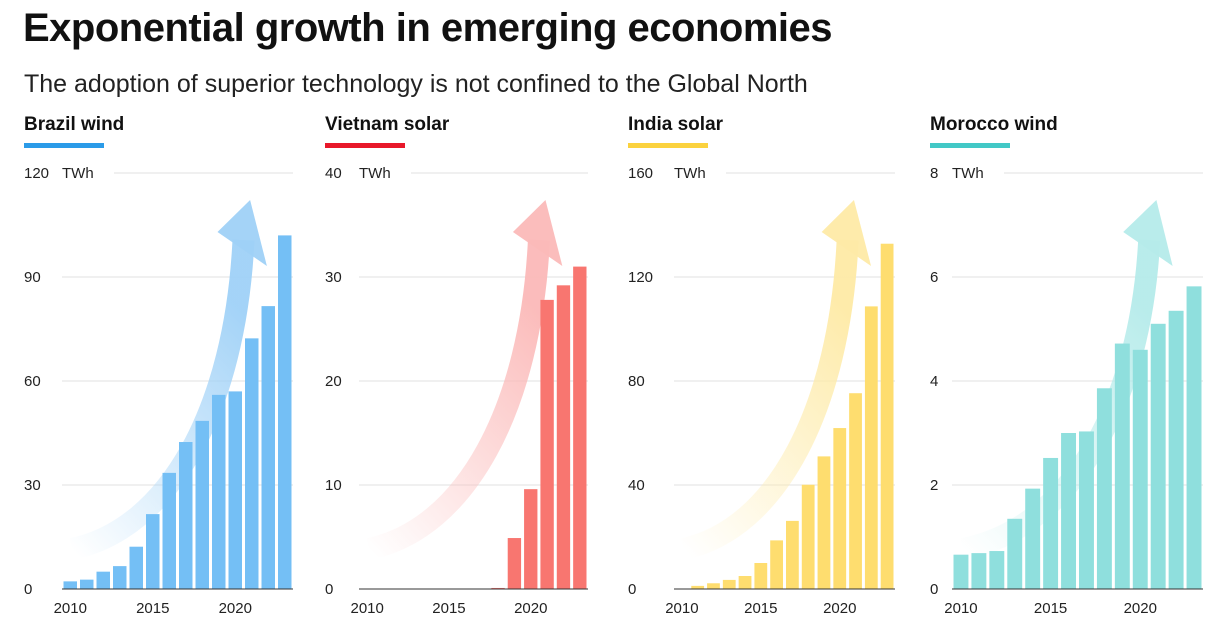 This screenshot has width=1229, height=638. What do you see at coordinates (934, 277) in the screenshot?
I see `y-tick-label: 6` at bounding box center [934, 277].